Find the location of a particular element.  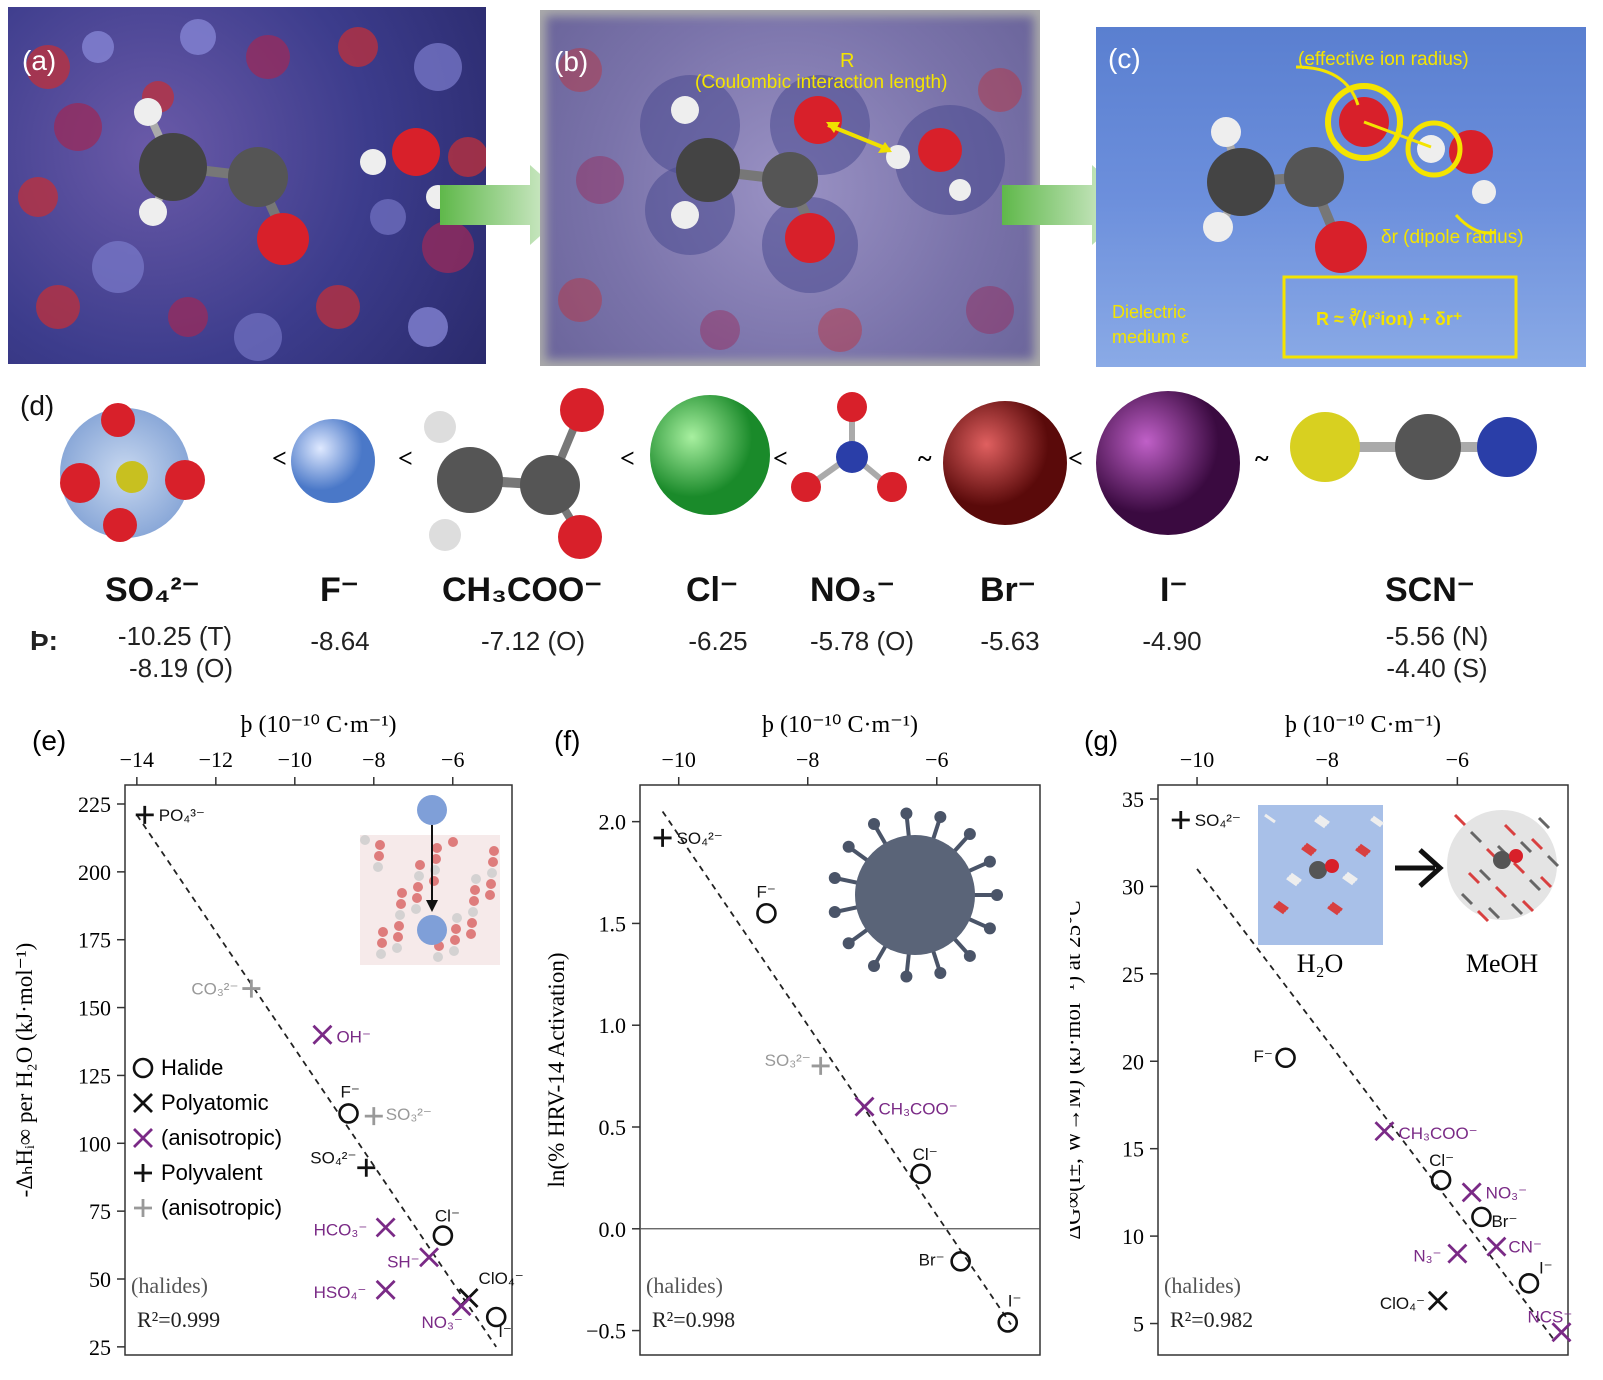

y-tick-label: 35 is located at coordinates (1133, 799).